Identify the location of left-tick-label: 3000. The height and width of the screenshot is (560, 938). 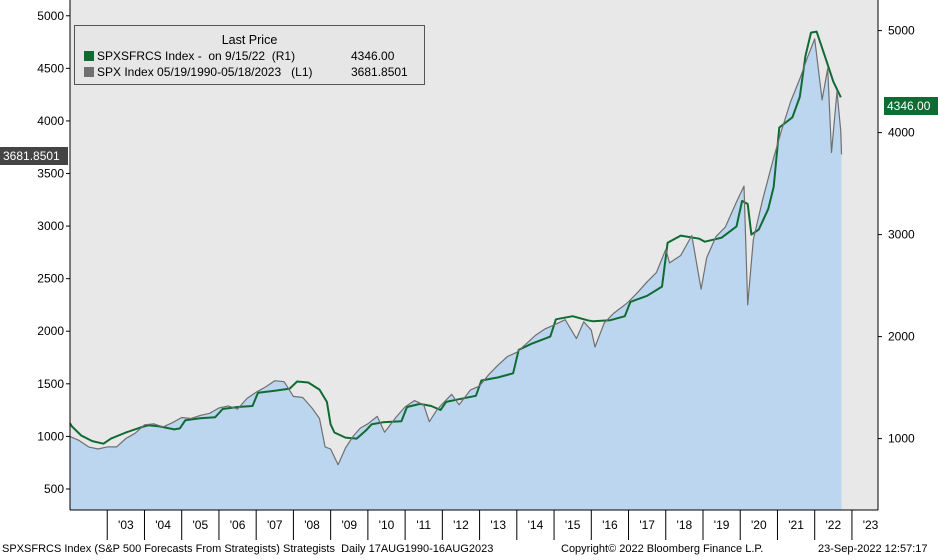
(50, 226).